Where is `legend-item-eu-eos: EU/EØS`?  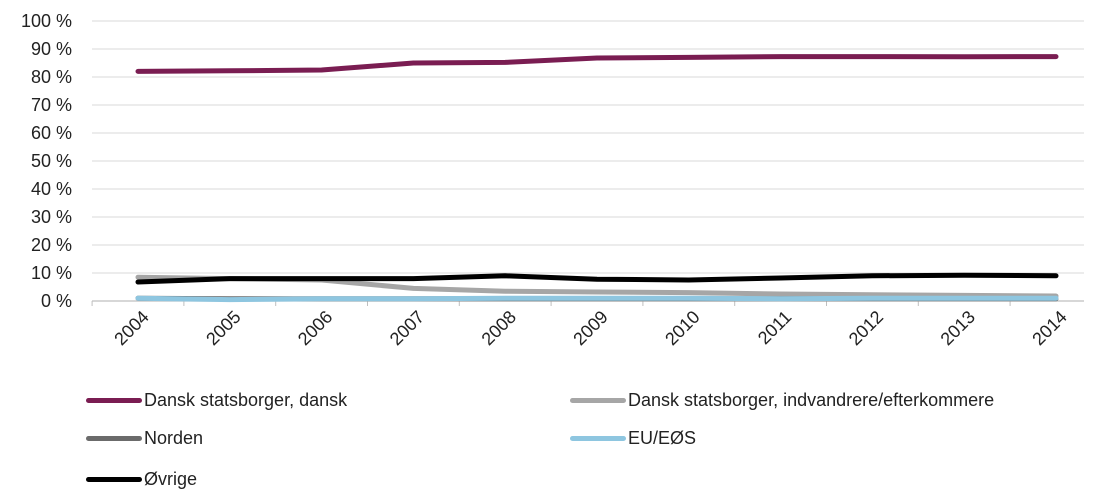
legend-item-eu-eos: EU/EØS is located at coordinates (633, 438).